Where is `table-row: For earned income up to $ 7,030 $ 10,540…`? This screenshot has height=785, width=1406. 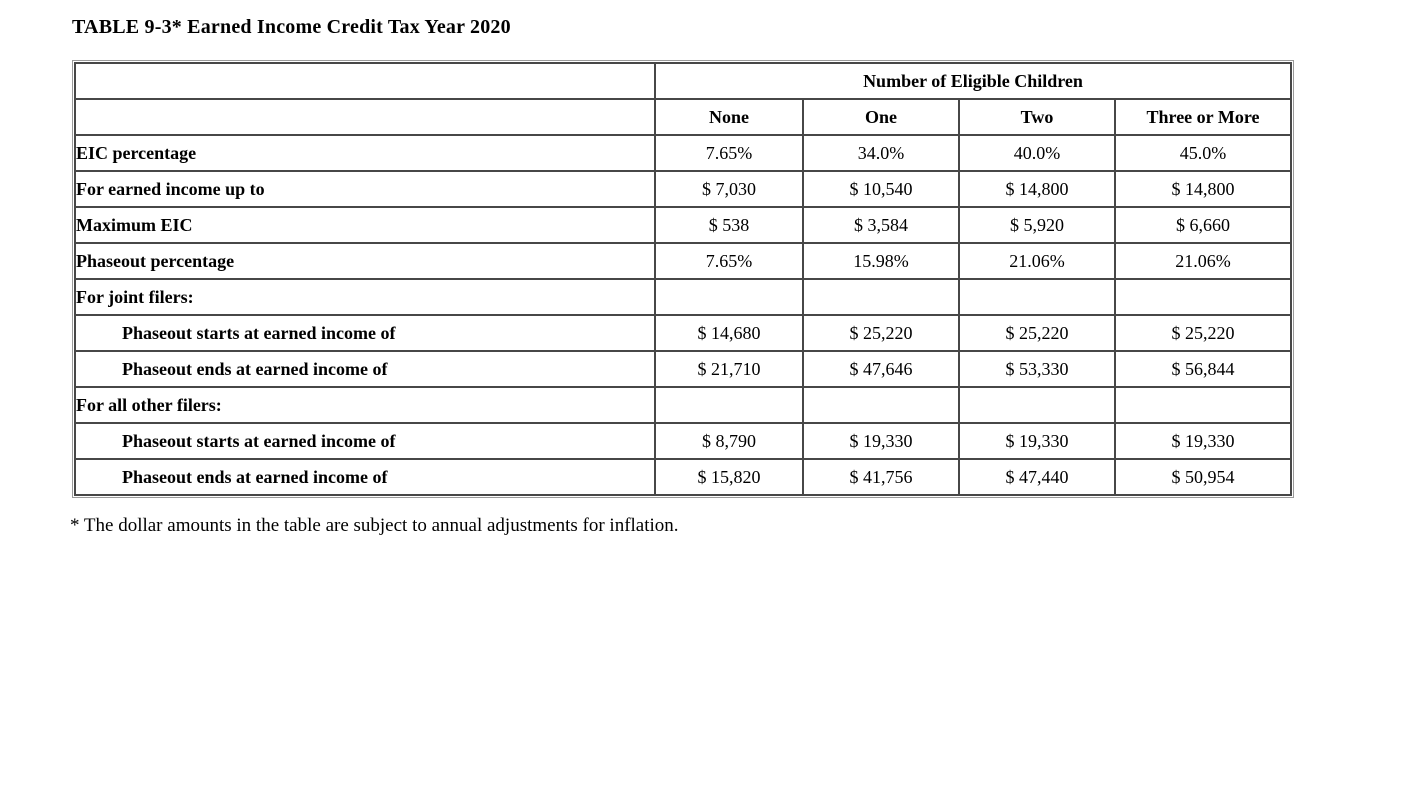
table-row: For earned income up to $ 7,030 $ 10,540… is located at coordinates (683, 189).